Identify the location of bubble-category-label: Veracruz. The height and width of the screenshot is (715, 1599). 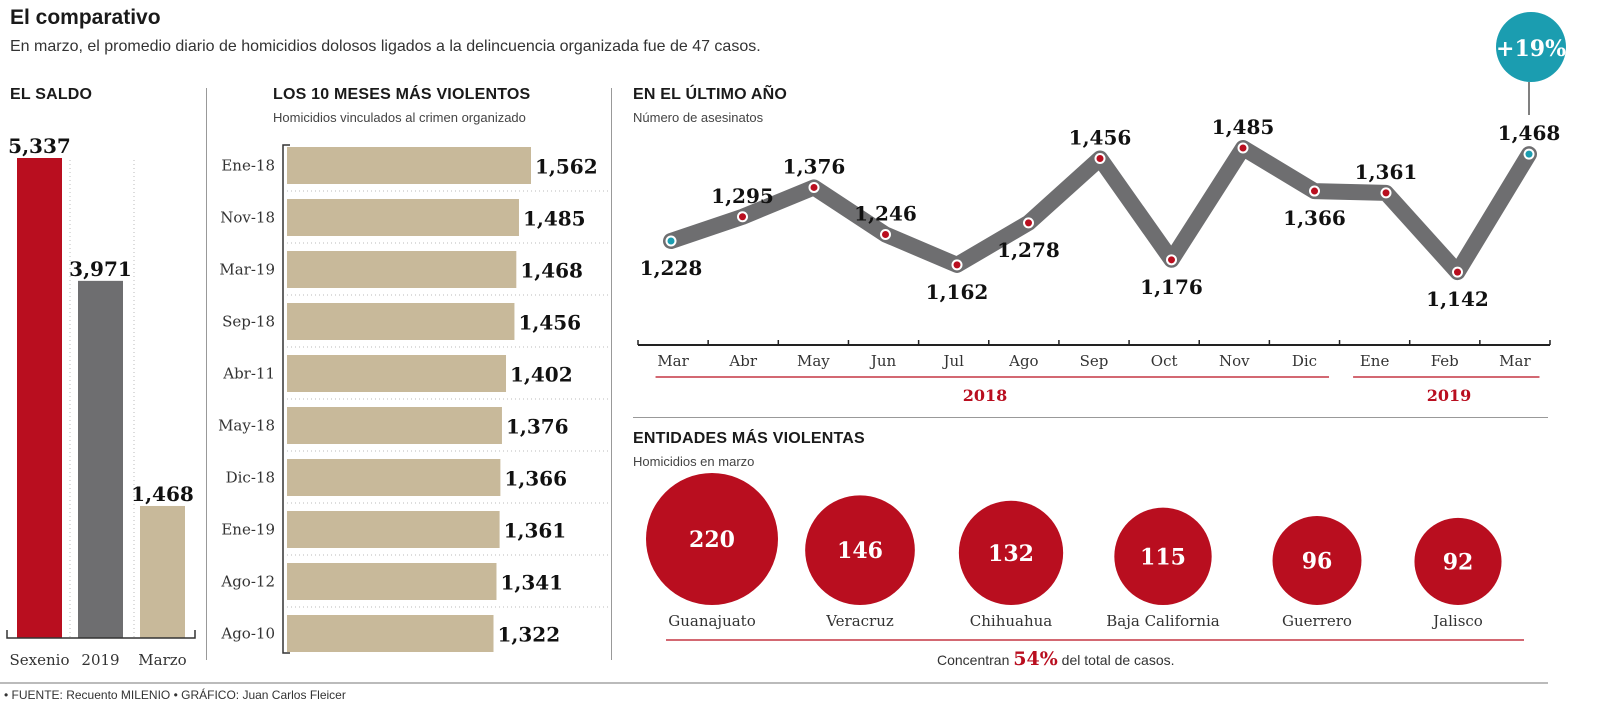
(859, 621).